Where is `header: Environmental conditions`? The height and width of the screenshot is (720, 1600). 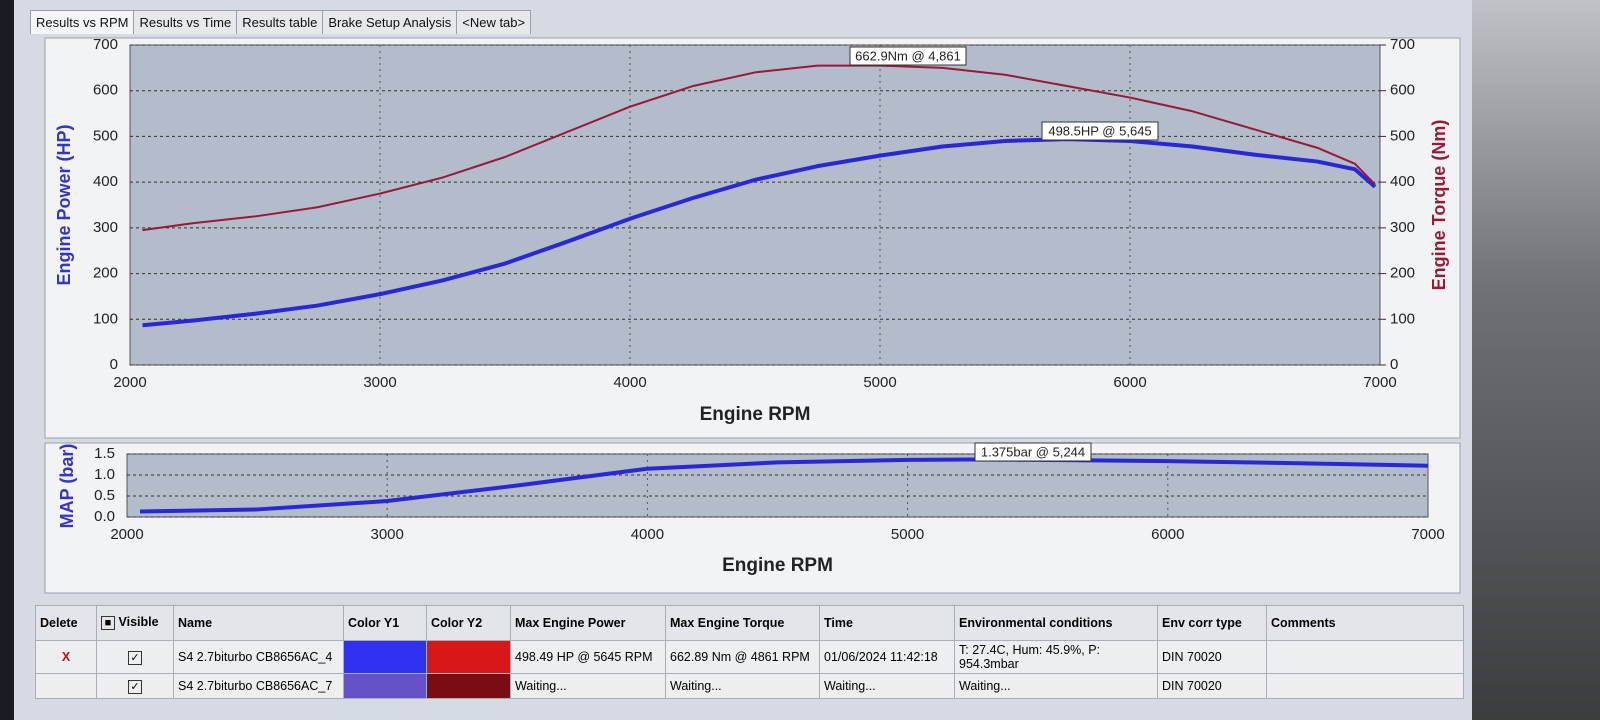
header: Environmental conditions is located at coordinates (1056, 623).